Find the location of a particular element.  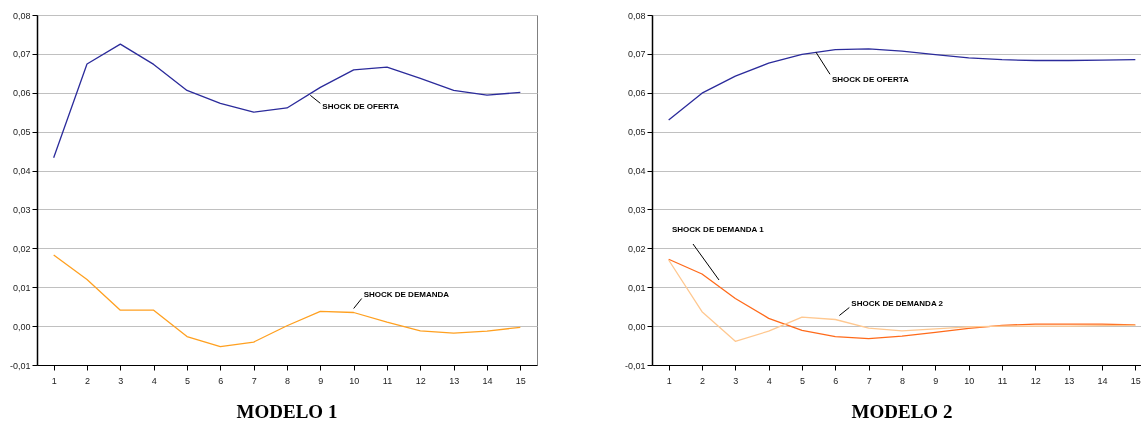

text: MODELO 1 is located at coordinates (287, 411).